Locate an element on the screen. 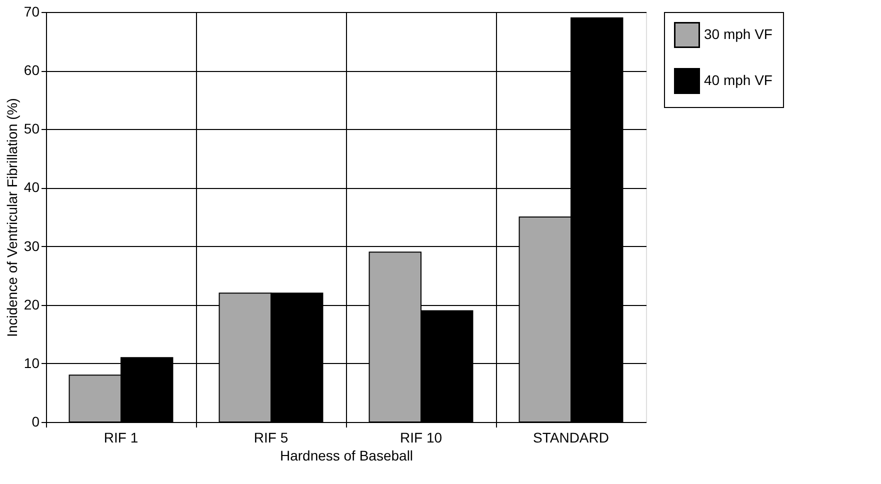  y-tick-label: 60 is located at coordinates (32, 70).